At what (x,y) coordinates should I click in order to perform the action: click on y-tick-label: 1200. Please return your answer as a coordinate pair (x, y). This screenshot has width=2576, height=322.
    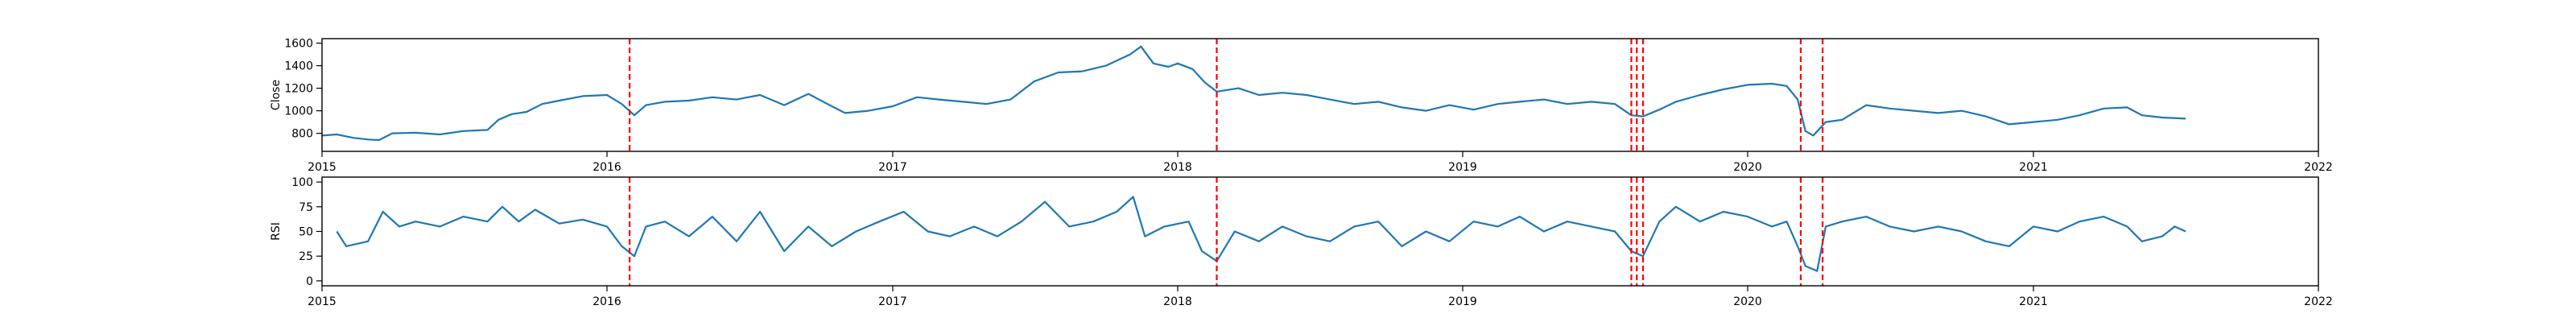
    Looking at the image, I should click on (298, 89).